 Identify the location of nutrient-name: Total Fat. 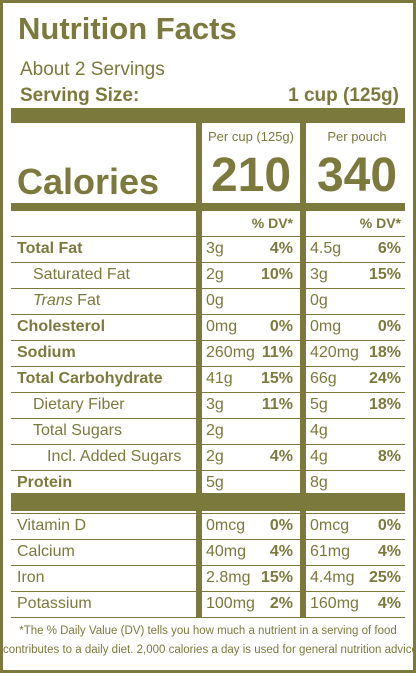
(50, 248).